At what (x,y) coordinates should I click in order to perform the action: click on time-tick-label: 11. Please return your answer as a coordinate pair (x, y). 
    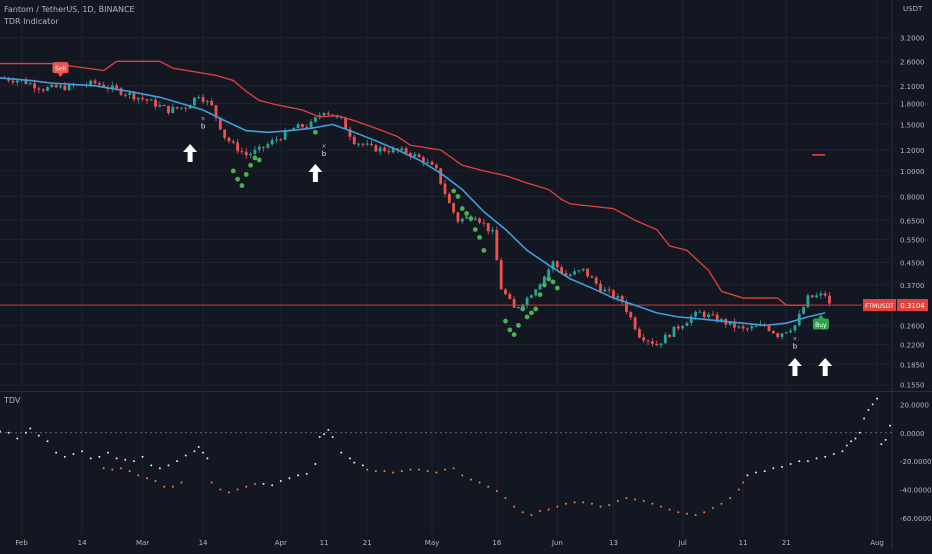
    Looking at the image, I should click on (743, 543).